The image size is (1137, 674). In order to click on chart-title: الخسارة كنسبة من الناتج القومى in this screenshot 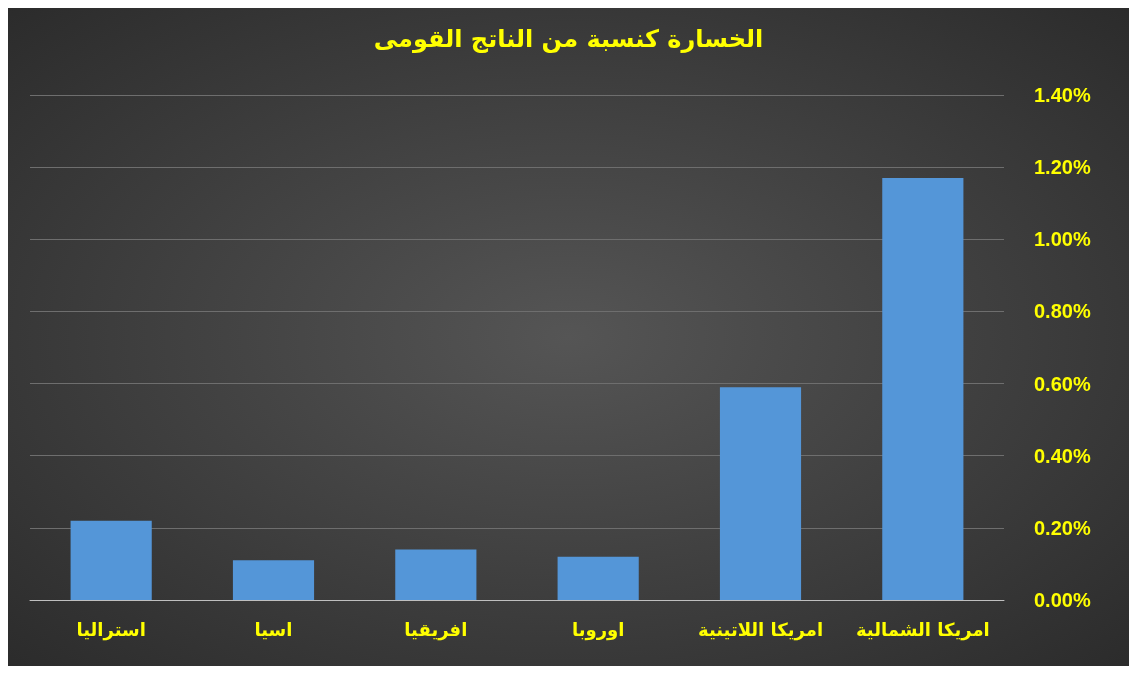, I will do `click(568, 39)`.